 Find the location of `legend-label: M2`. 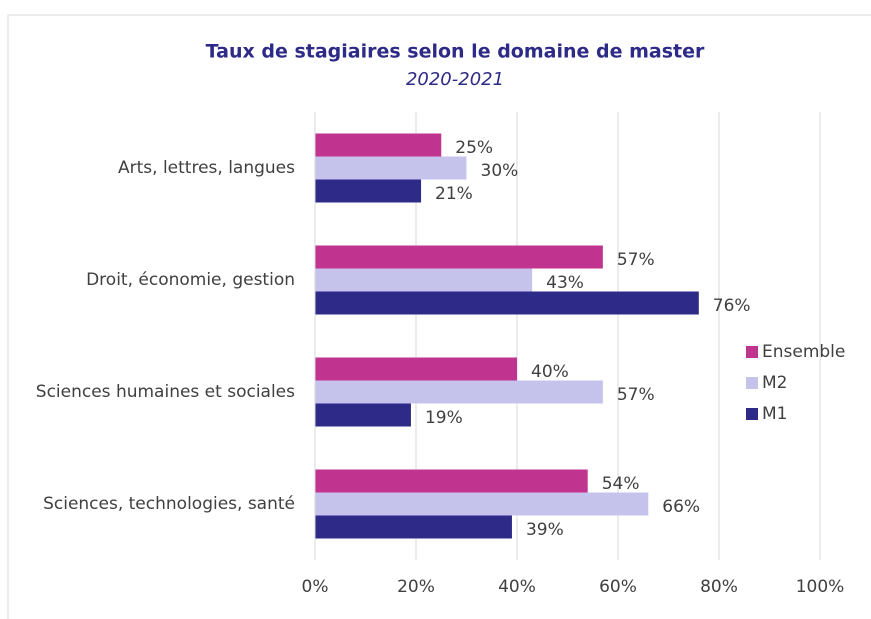

legend-label: M2 is located at coordinates (774, 383).